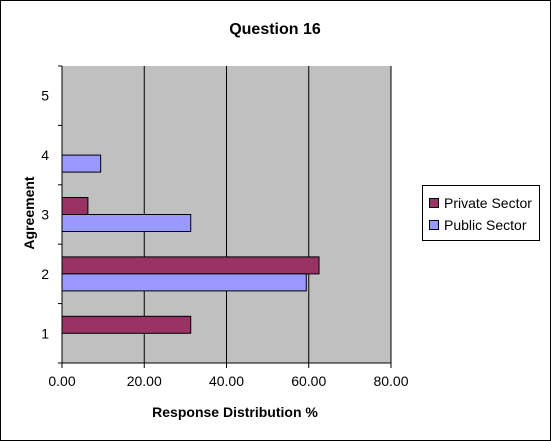 Image resolution: width=551 pixels, height=441 pixels. Describe the element at coordinates (144, 381) in the screenshot. I see `x-tick-label: 20.00` at that location.